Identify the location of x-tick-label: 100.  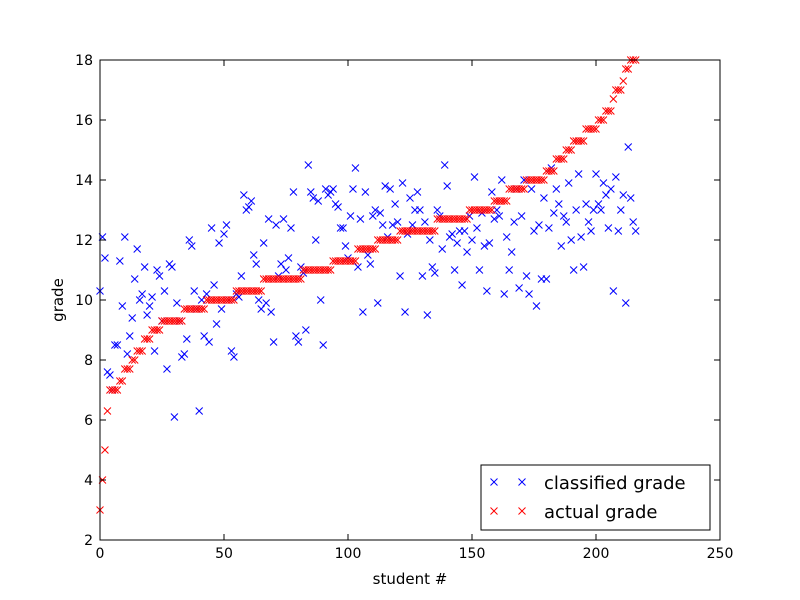
(348, 554).